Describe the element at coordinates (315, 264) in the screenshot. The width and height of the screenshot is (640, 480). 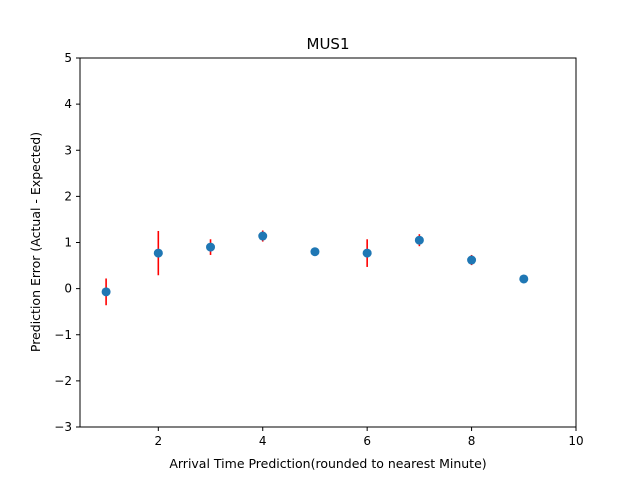
I see `data-points` at that location.